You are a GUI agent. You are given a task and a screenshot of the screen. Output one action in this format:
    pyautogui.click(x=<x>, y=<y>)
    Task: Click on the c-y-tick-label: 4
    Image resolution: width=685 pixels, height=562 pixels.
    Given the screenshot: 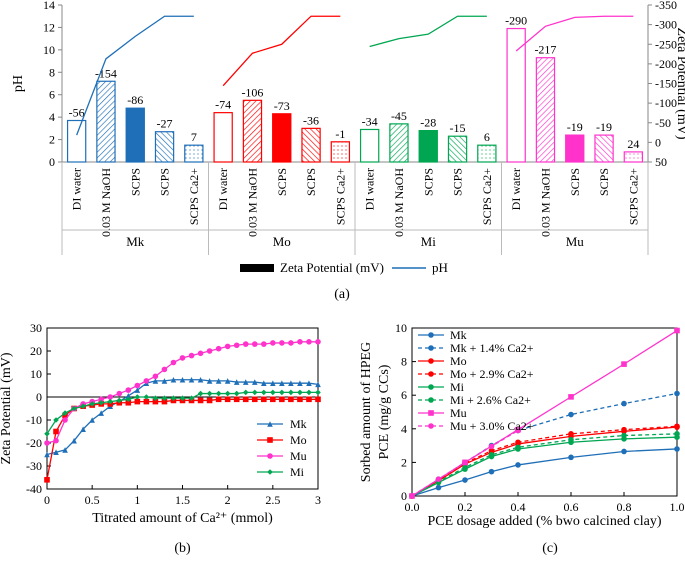 What is the action you would take?
    pyautogui.click(x=404, y=429)
    